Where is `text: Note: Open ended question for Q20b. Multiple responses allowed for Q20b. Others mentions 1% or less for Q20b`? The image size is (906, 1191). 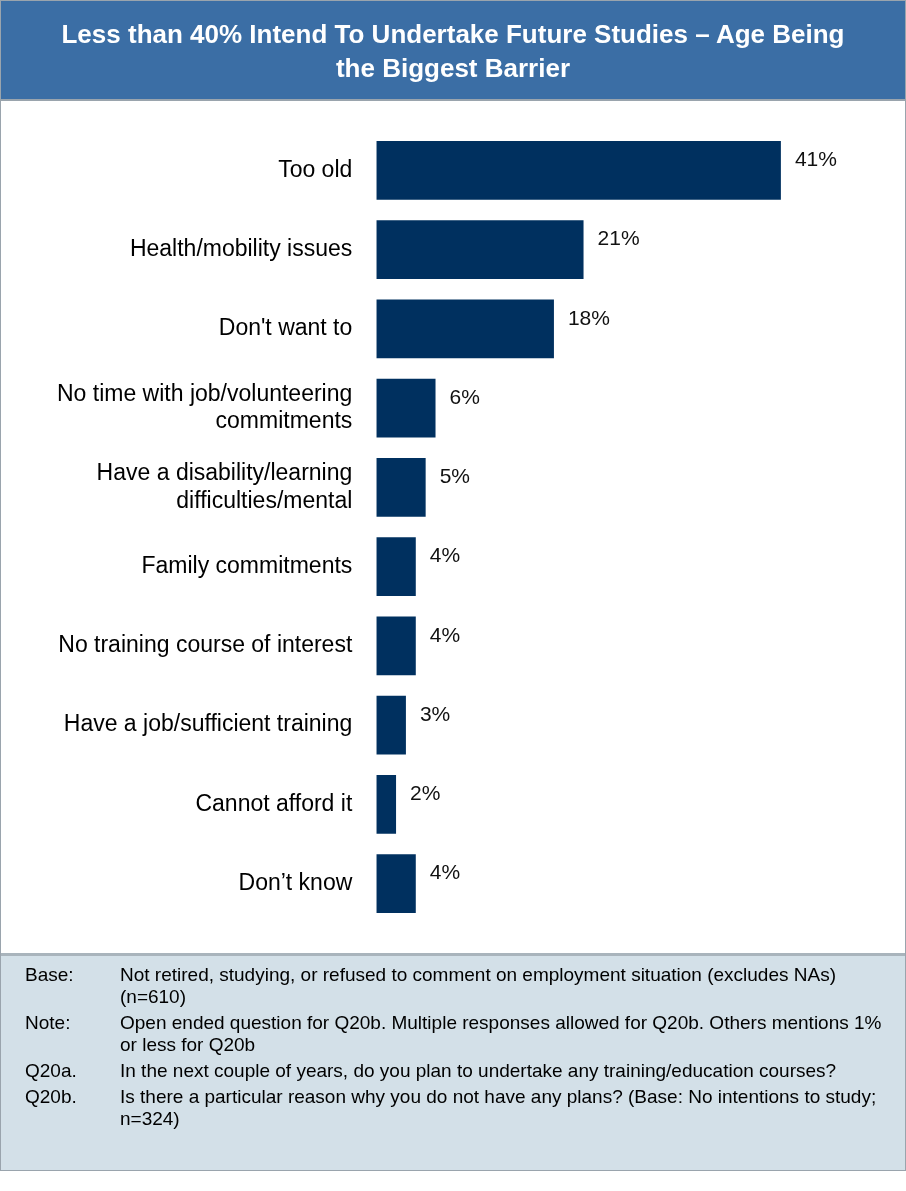 text: Note: Open ended question for Q20b. Multiple responses allowed for Q20b. Others mentions 1% or less for Q20b is located at coordinates (453, 1033).